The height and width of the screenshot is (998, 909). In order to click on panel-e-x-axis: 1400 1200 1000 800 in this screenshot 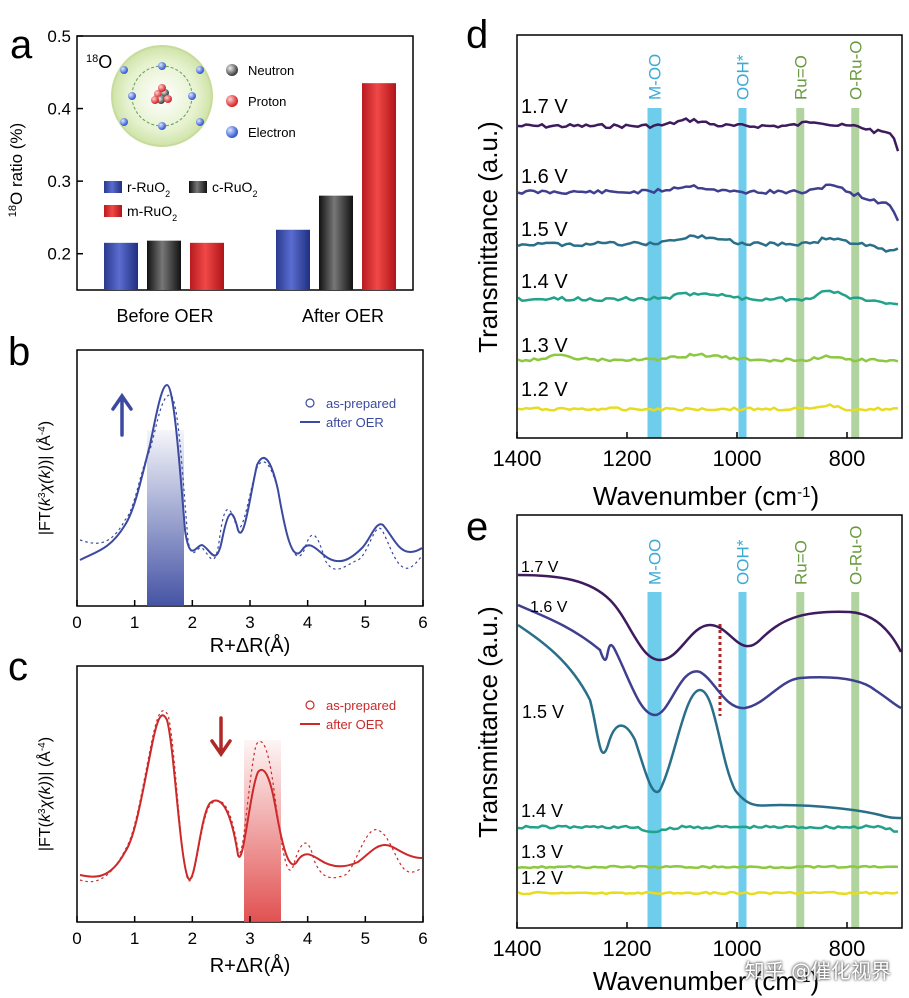, I will do `click(679, 941)`.